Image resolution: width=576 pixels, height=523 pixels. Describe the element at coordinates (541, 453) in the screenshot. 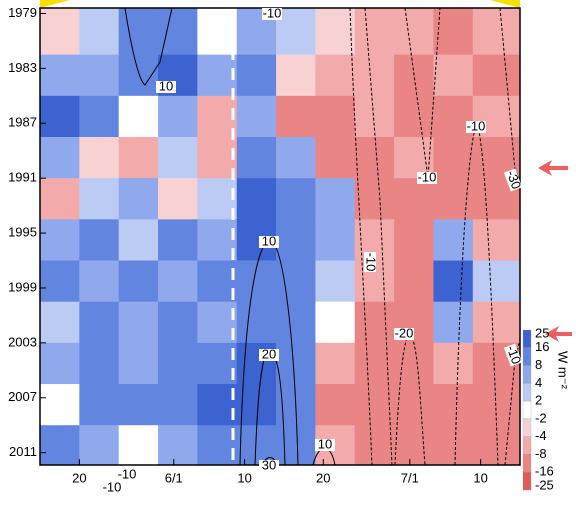

I see `colorbar-tick-label: -8` at that location.